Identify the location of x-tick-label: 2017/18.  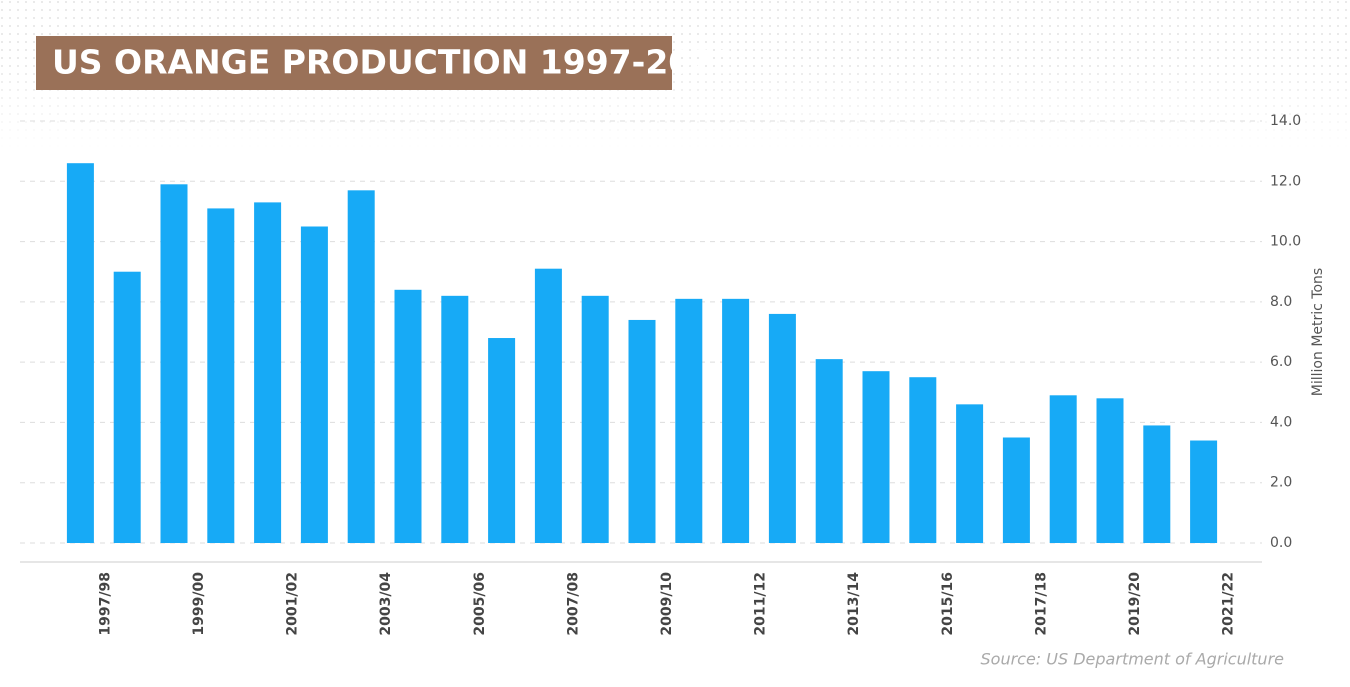
(1041, 604).